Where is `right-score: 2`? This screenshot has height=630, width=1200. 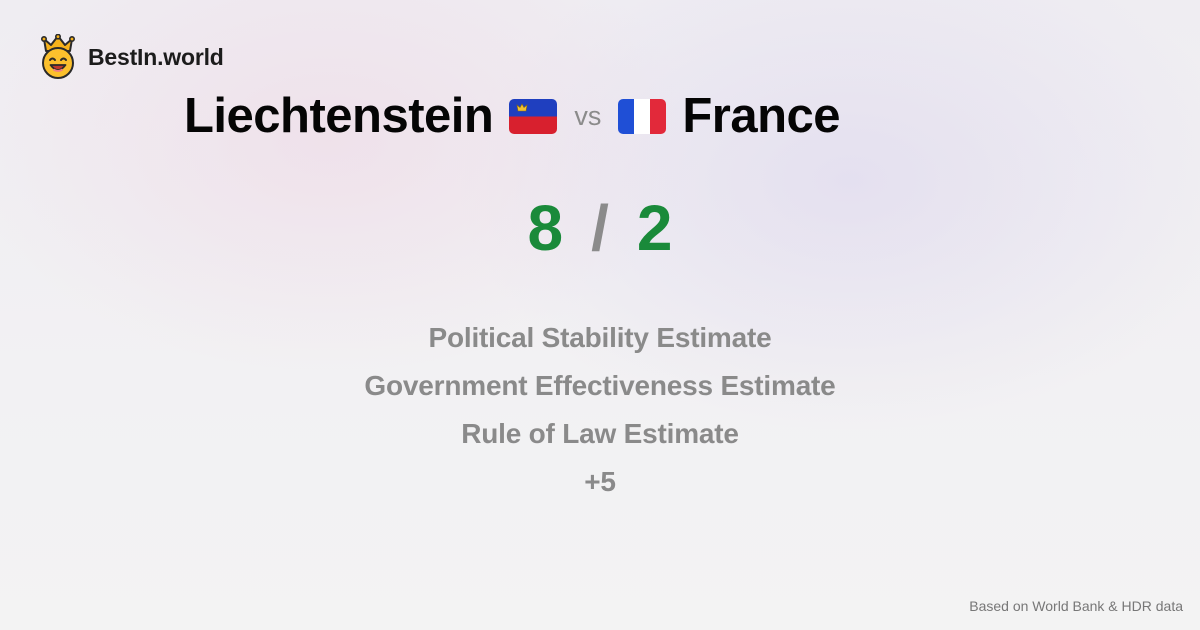 right-score: 2 is located at coordinates (654, 228).